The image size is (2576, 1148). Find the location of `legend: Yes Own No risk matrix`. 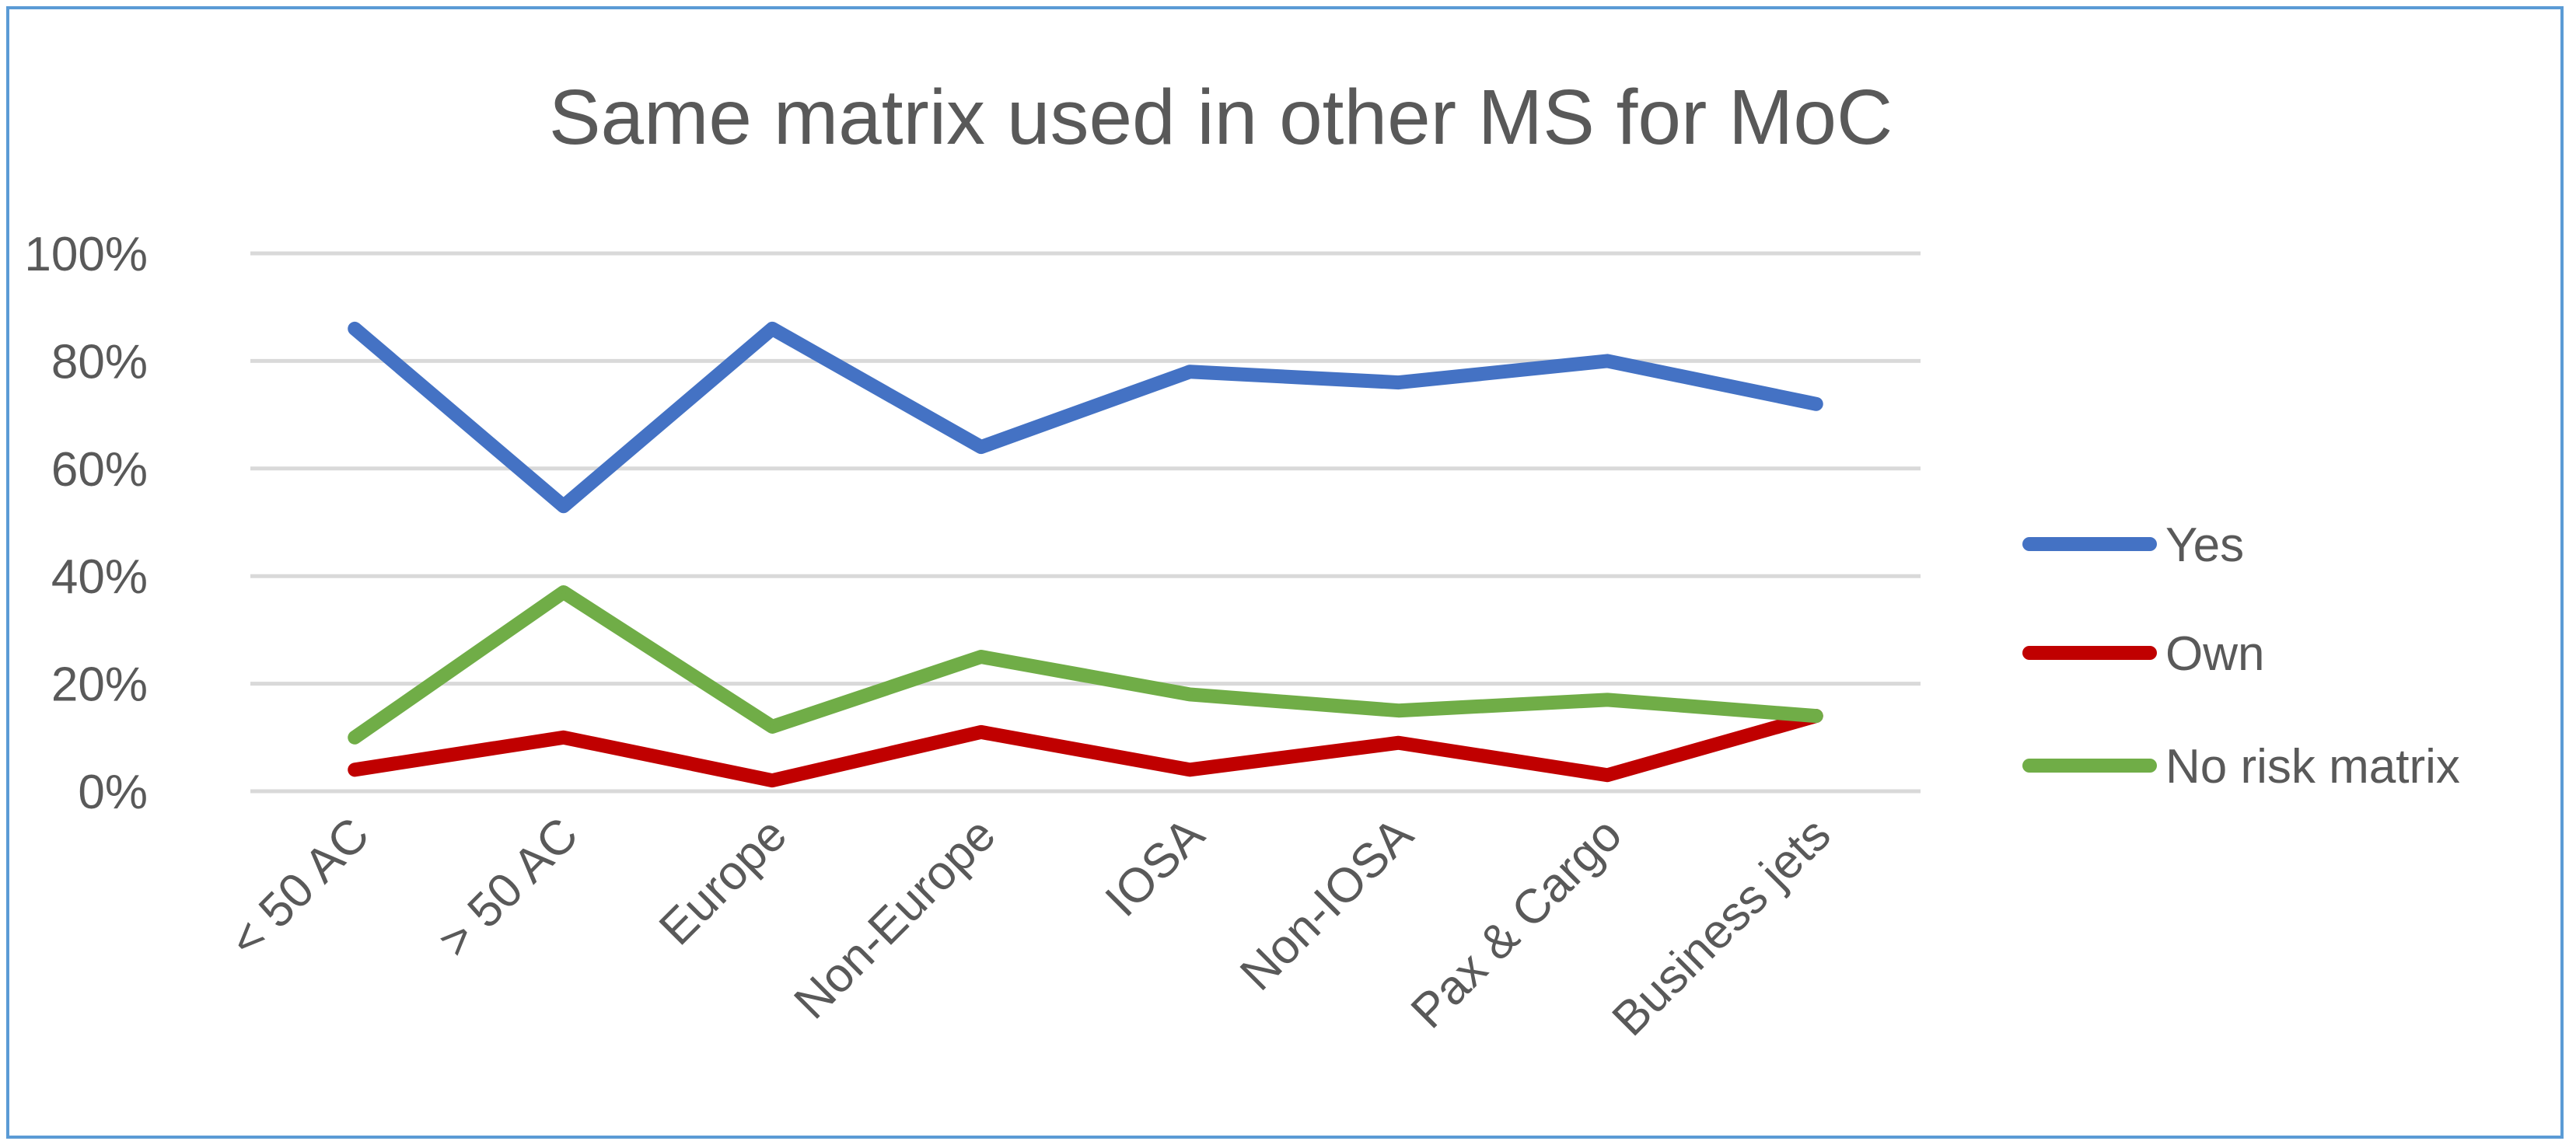

legend: Yes Own No risk matrix is located at coordinates (2241, 656).